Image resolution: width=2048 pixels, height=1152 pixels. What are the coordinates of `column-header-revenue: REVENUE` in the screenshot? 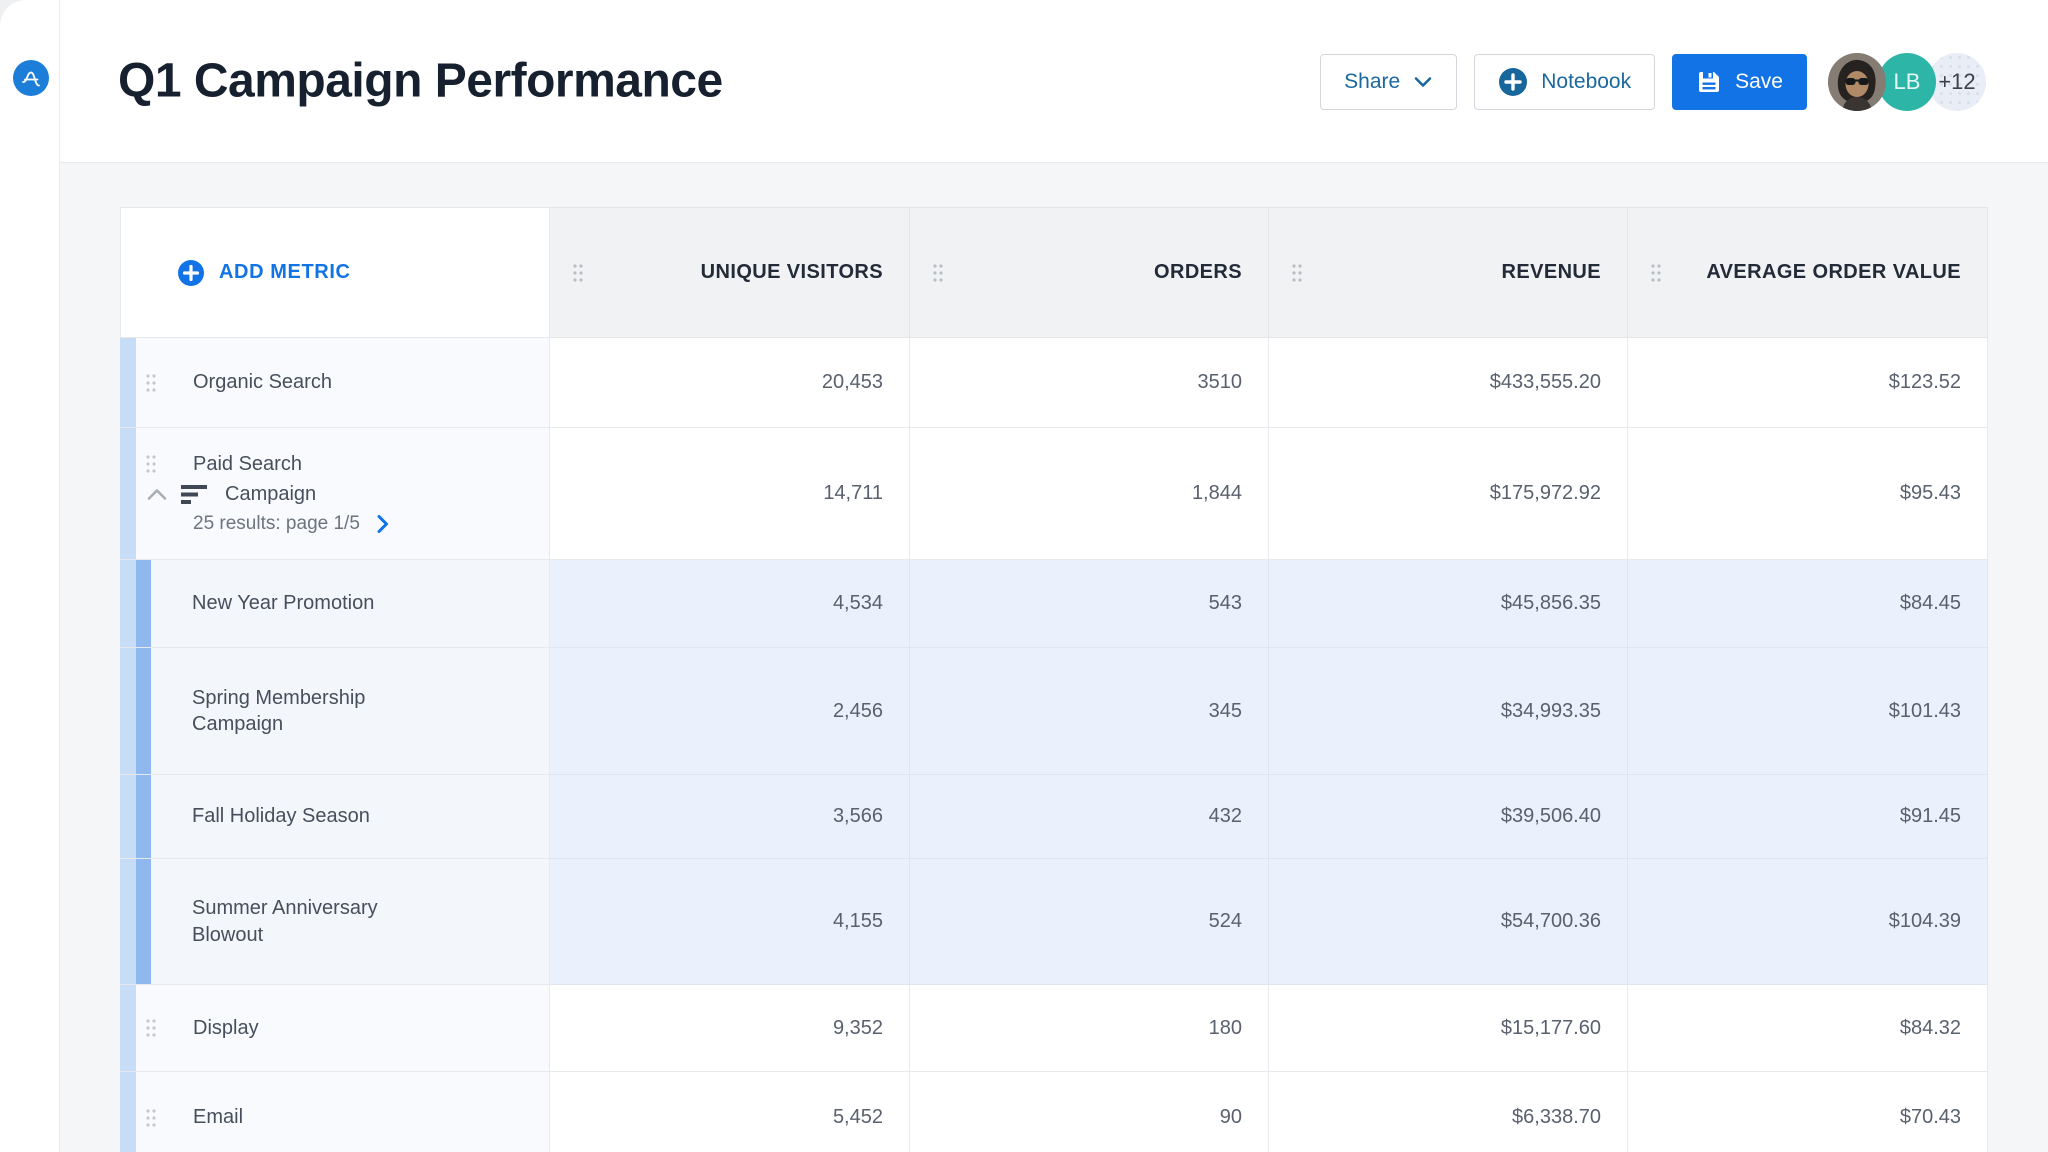 It's located at (1448, 272).